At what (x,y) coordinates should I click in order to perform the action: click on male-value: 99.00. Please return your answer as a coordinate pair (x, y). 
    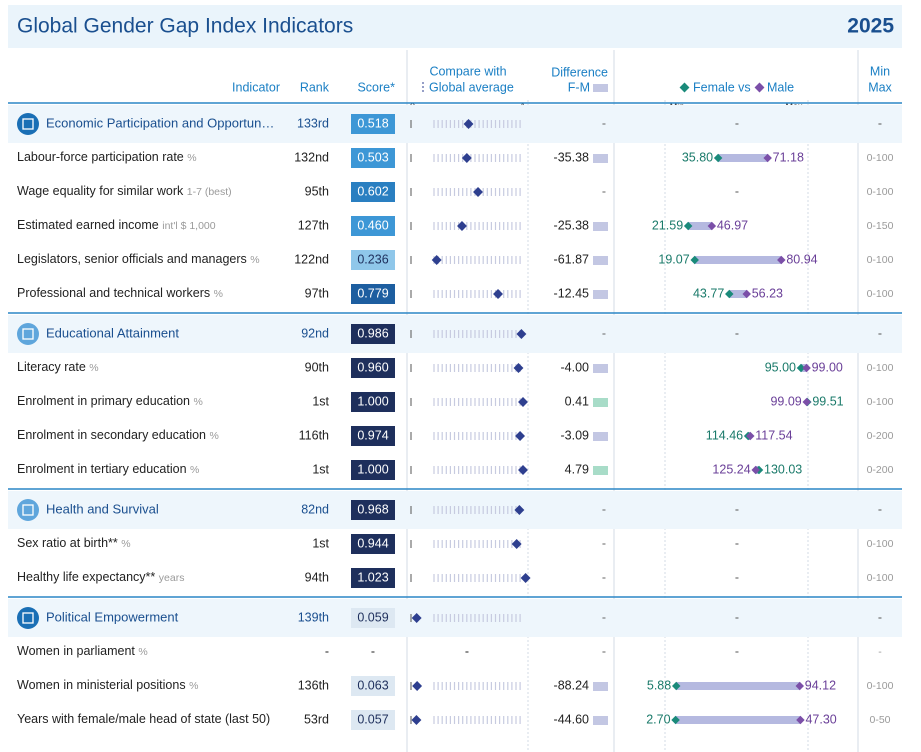
    Looking at the image, I should click on (827, 367).